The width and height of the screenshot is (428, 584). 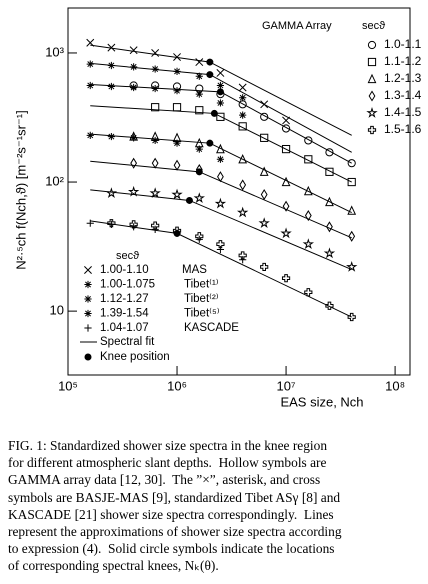 What do you see at coordinates (211, 328) in the screenshot?
I see `legend-label: KASCADE` at bounding box center [211, 328].